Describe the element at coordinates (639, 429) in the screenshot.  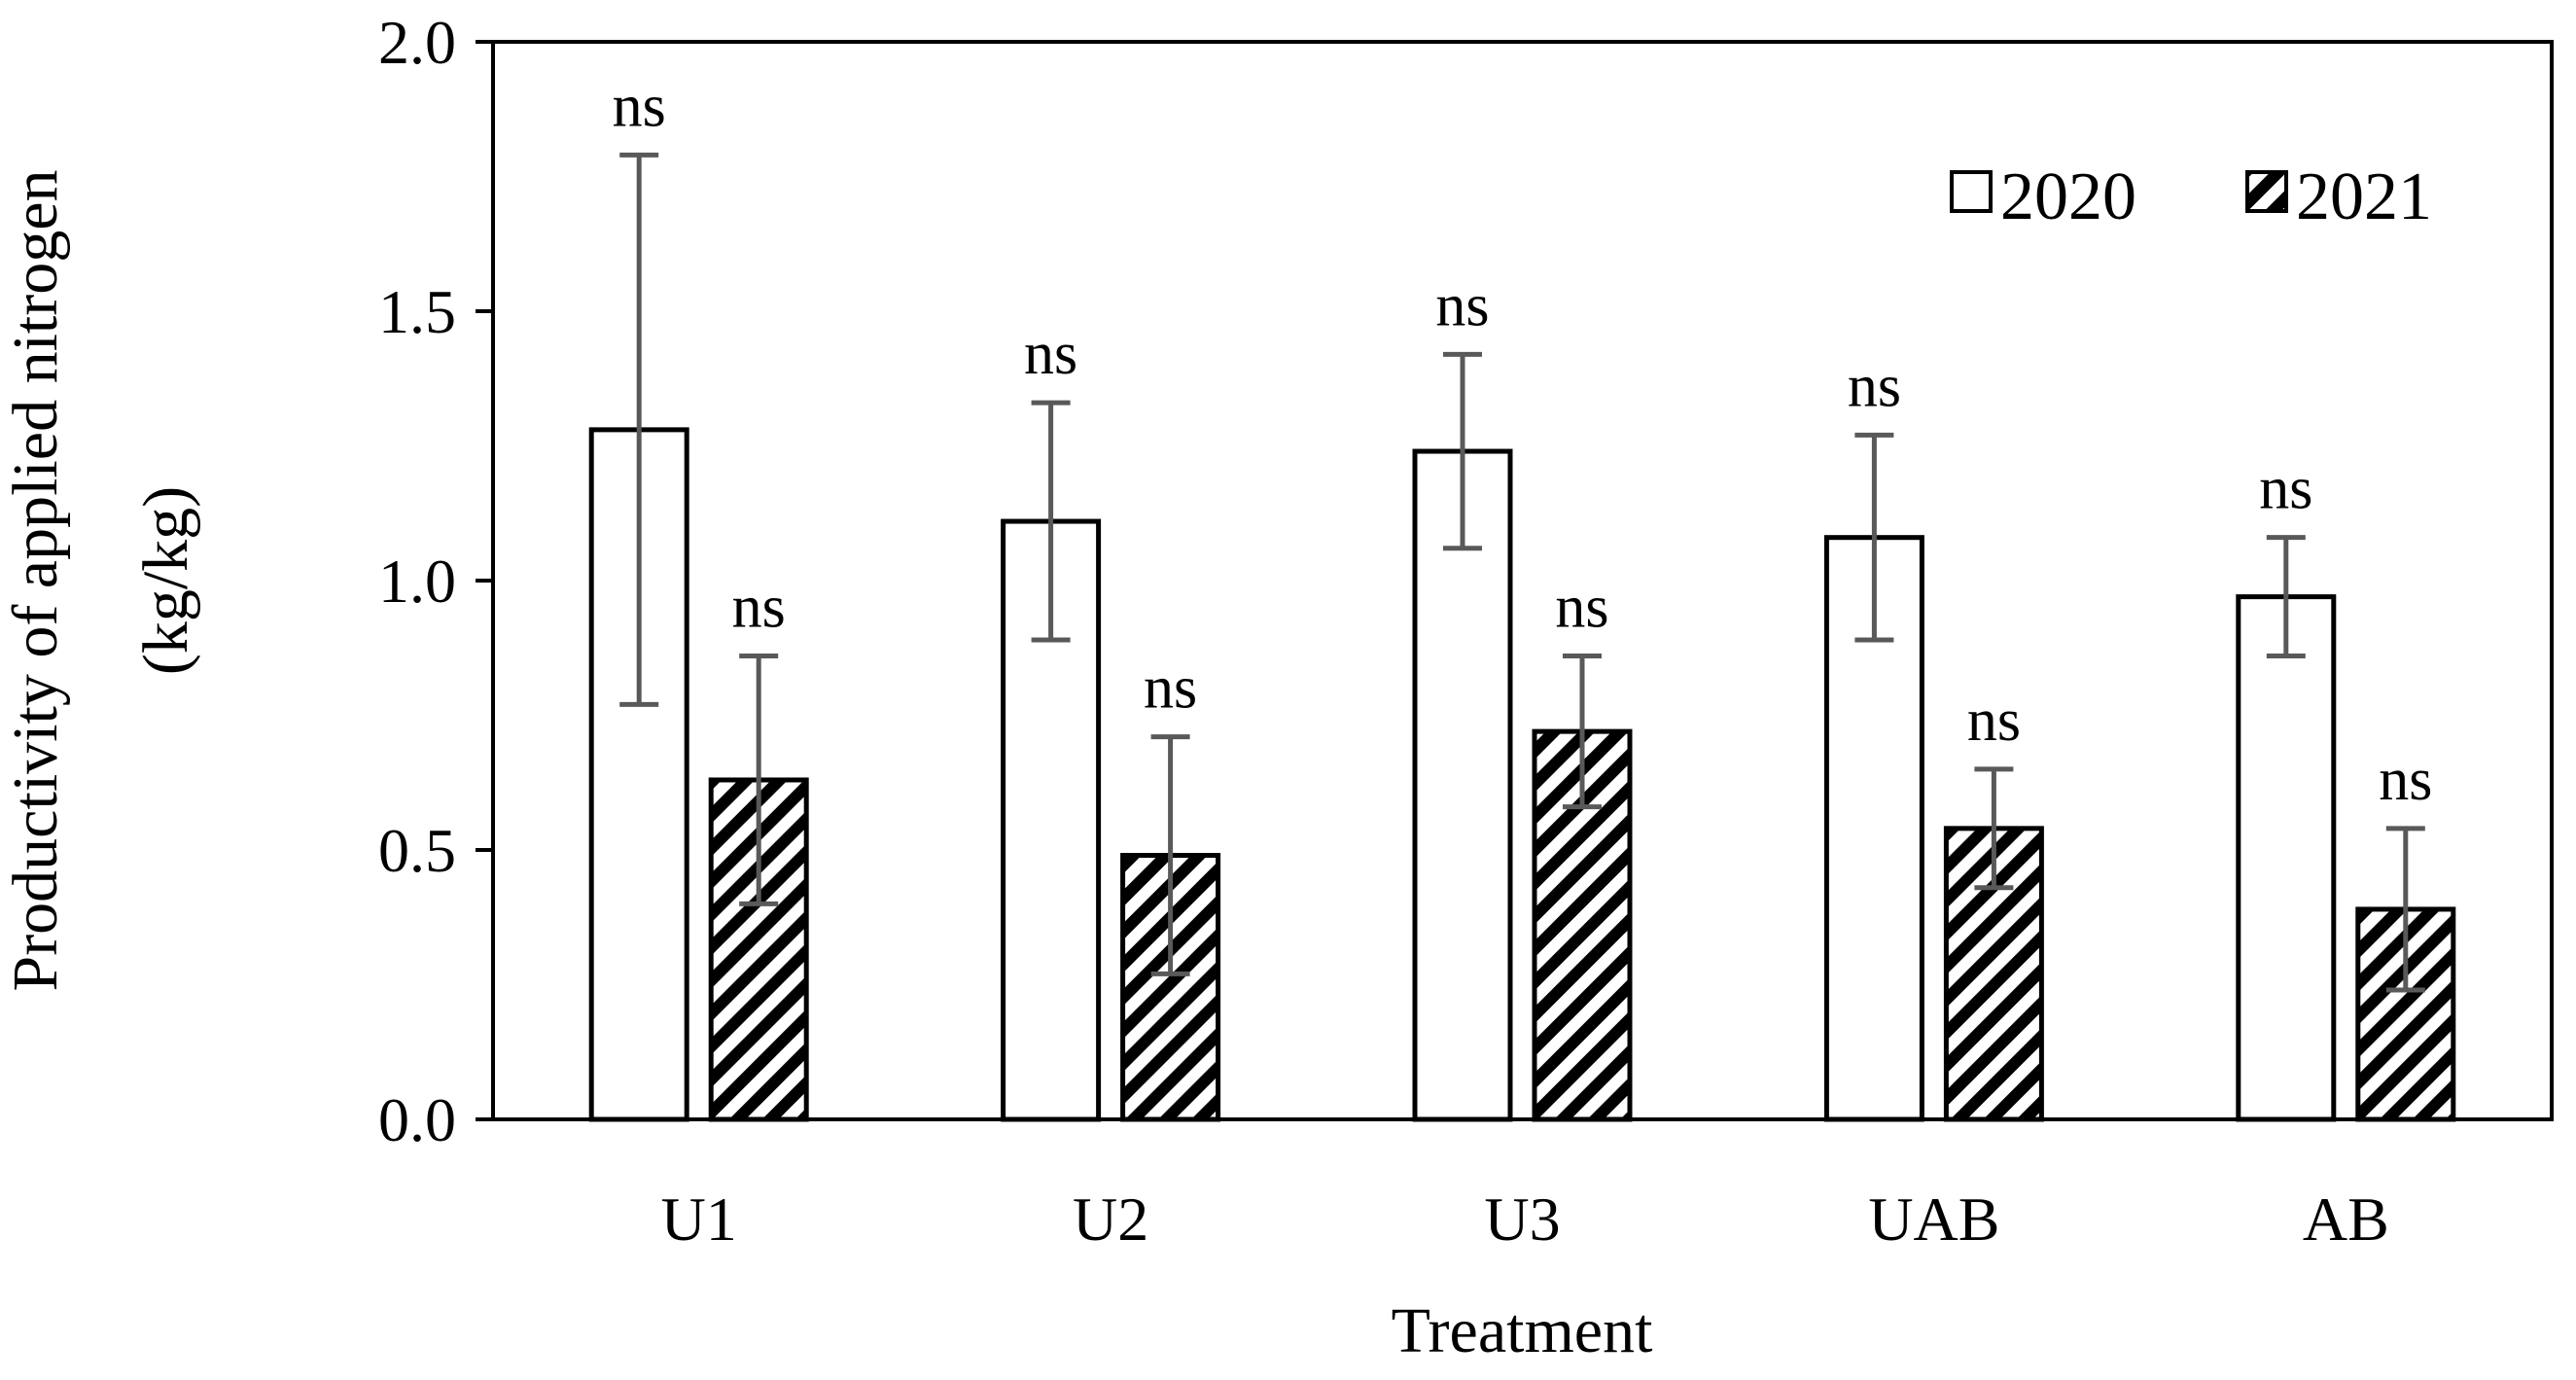
I see `error-bar-2020-u1` at that location.